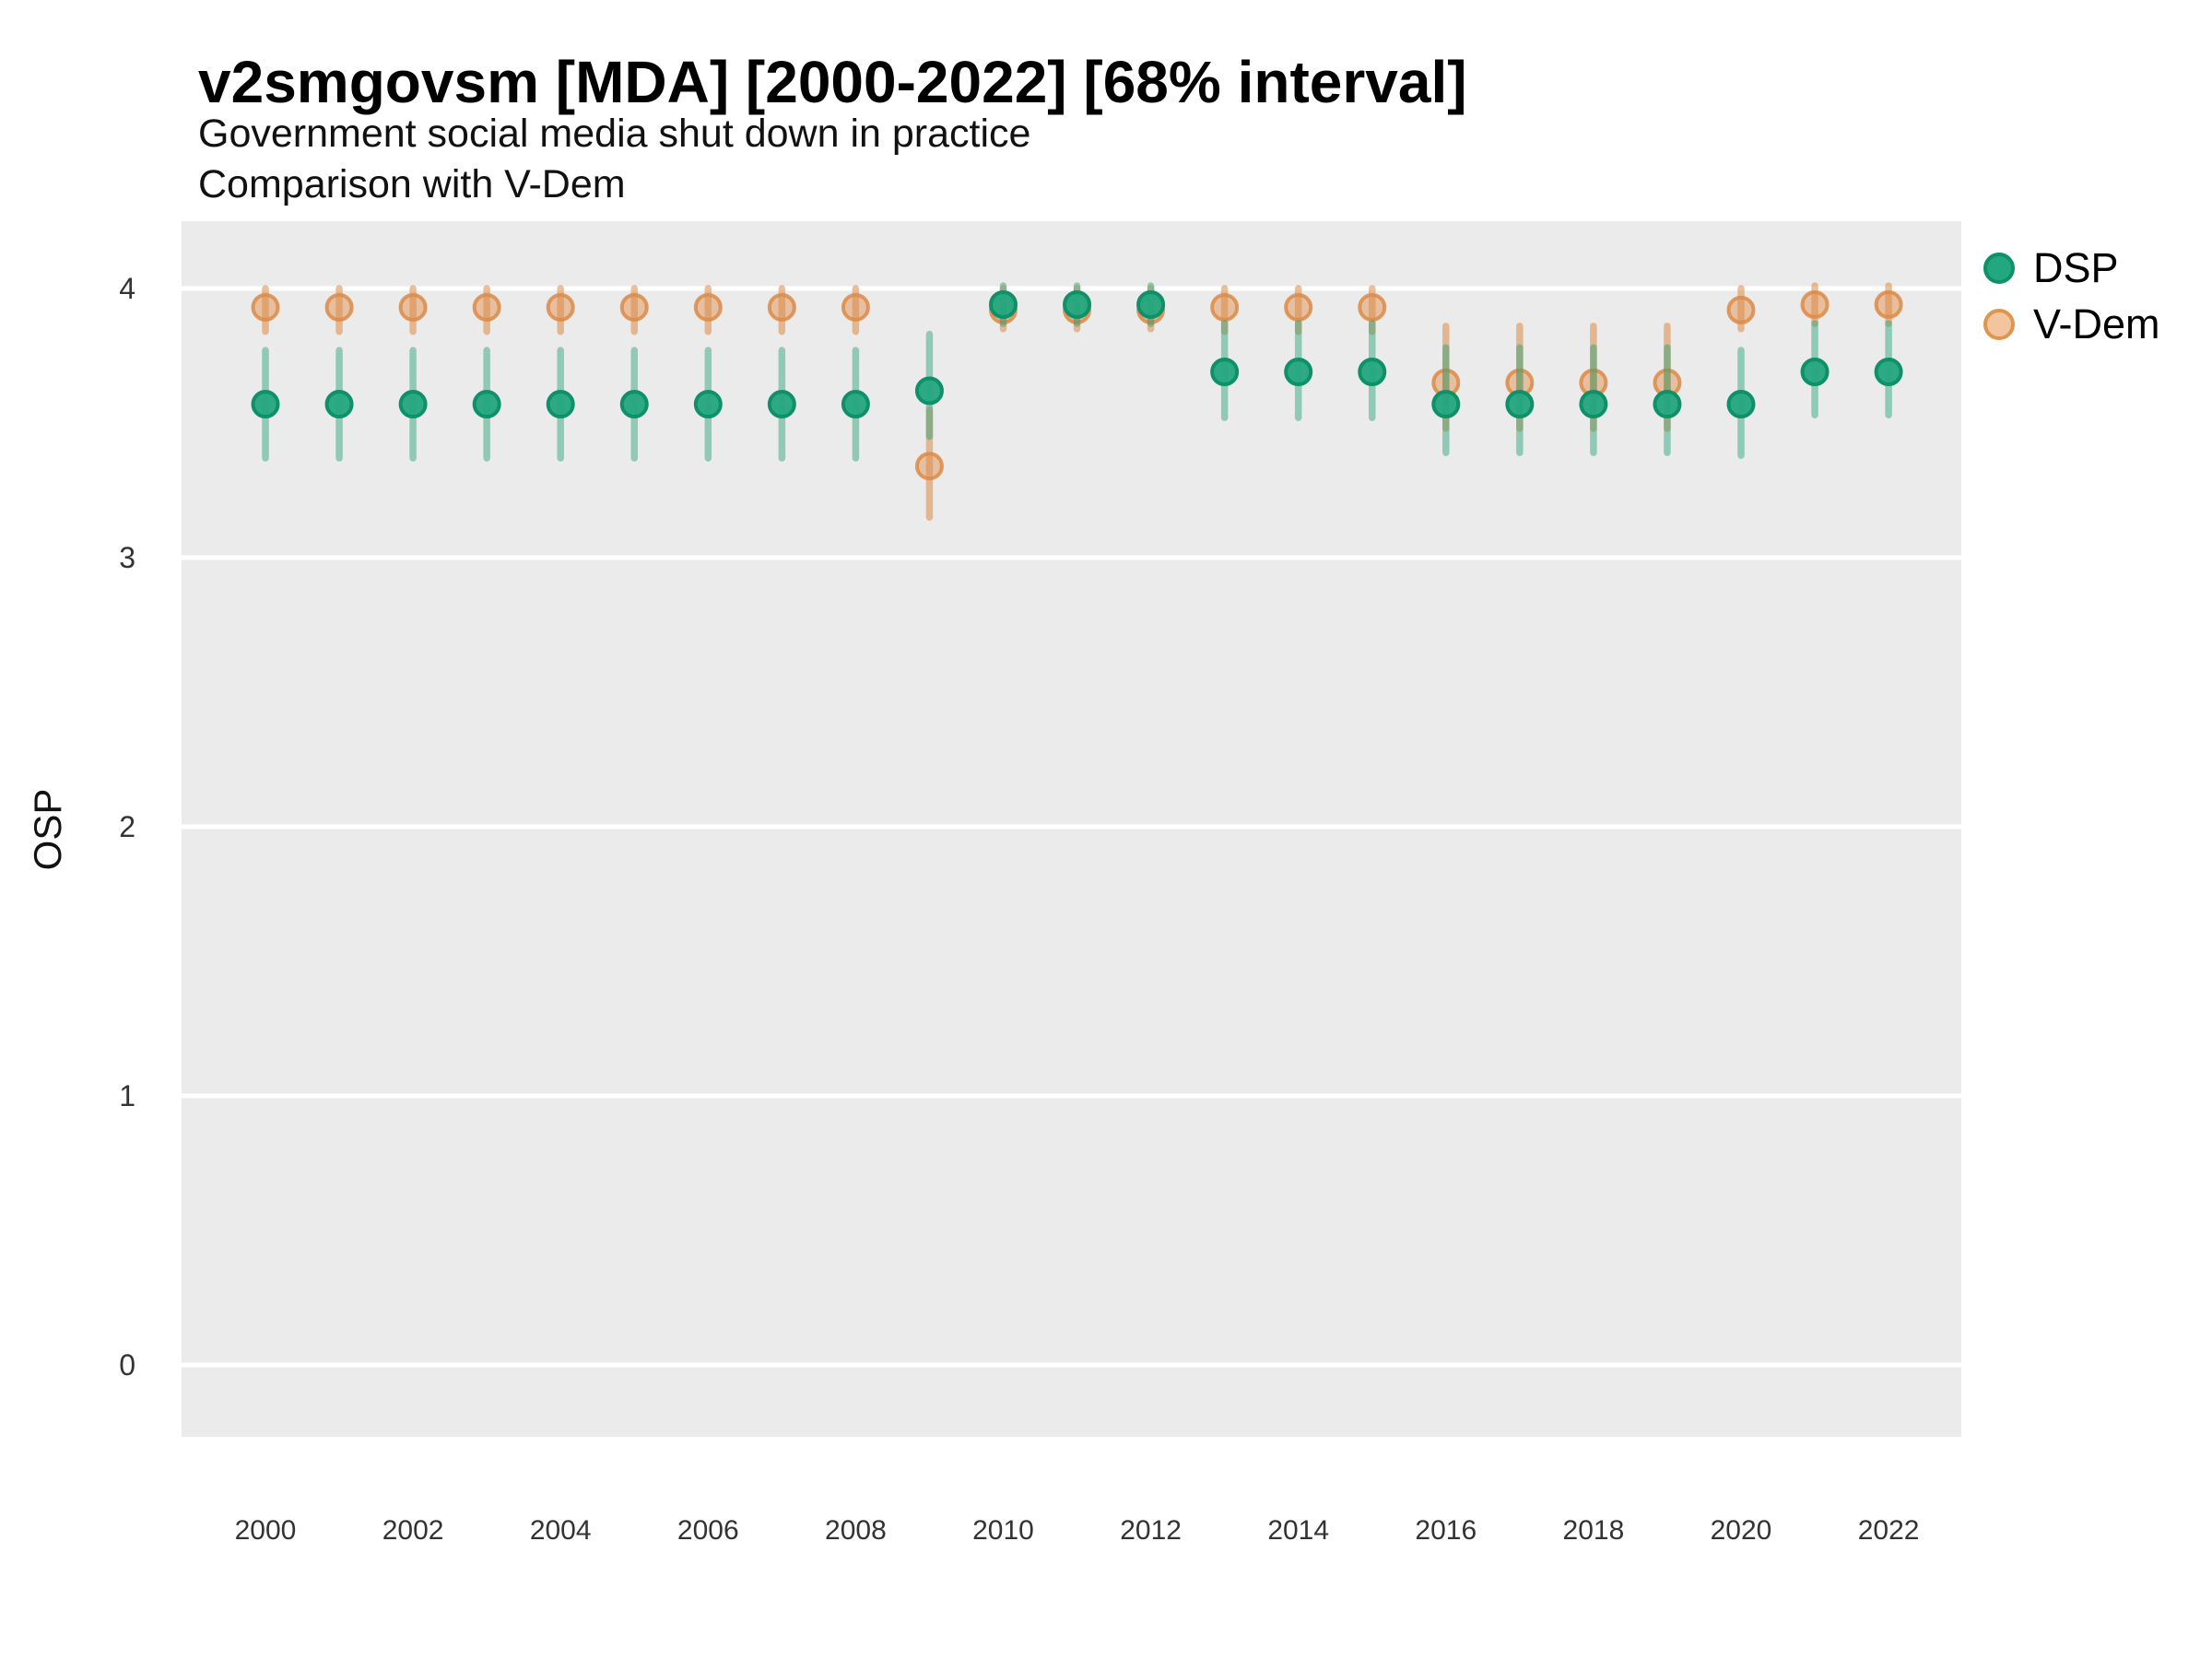  I want to click on y-tick-label-0: 0, so click(127, 1365).